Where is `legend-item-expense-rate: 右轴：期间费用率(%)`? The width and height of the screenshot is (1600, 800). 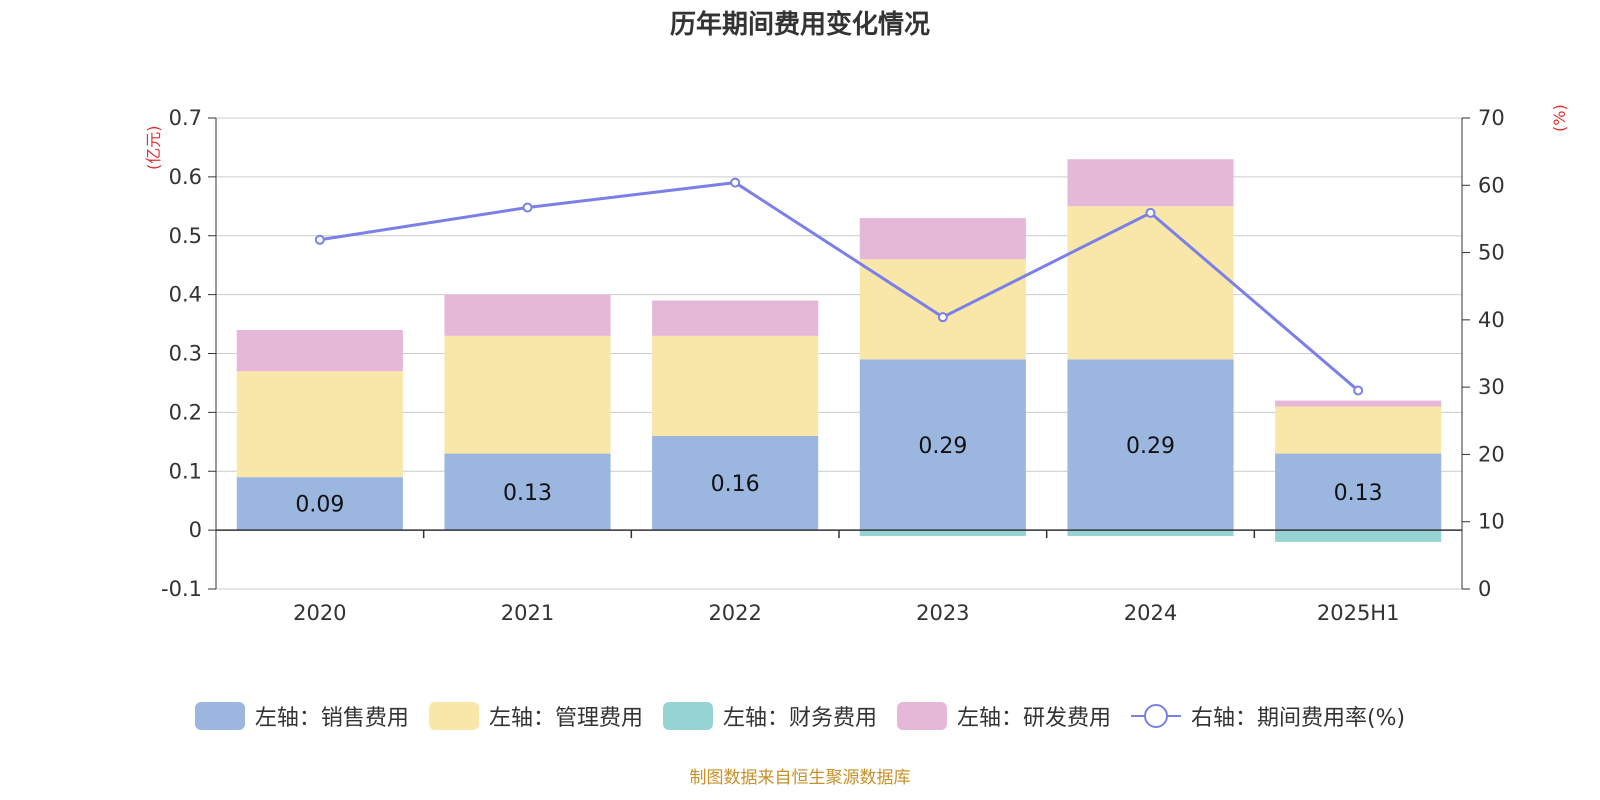
legend-item-expense-rate: 右轴：期间费用率(%) is located at coordinates (1268, 716).